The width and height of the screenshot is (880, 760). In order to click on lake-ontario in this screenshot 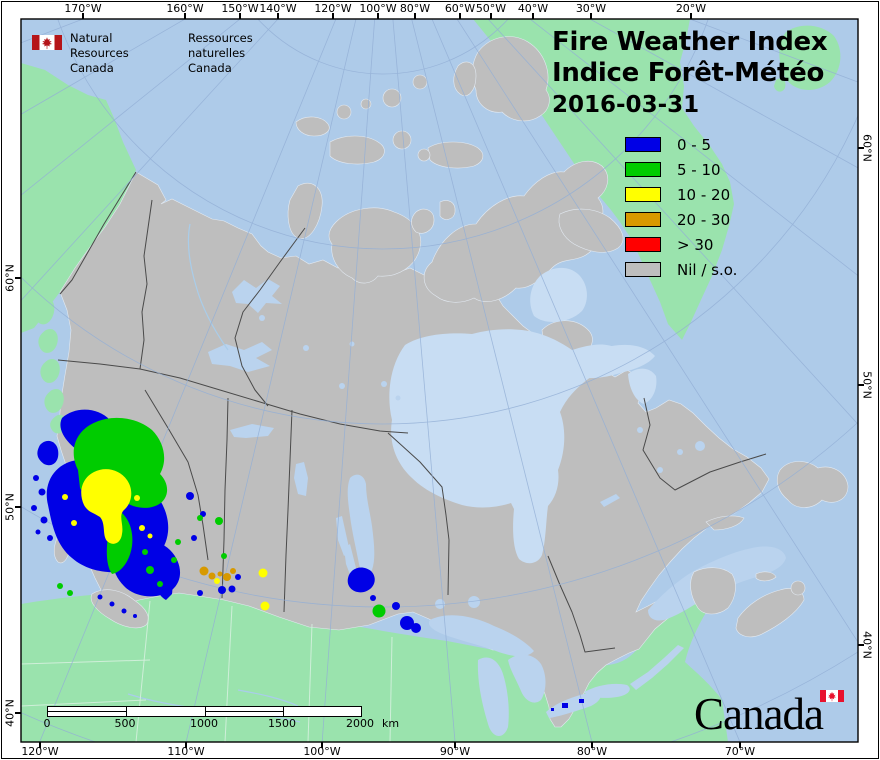, I will do `click(607, 690)`.